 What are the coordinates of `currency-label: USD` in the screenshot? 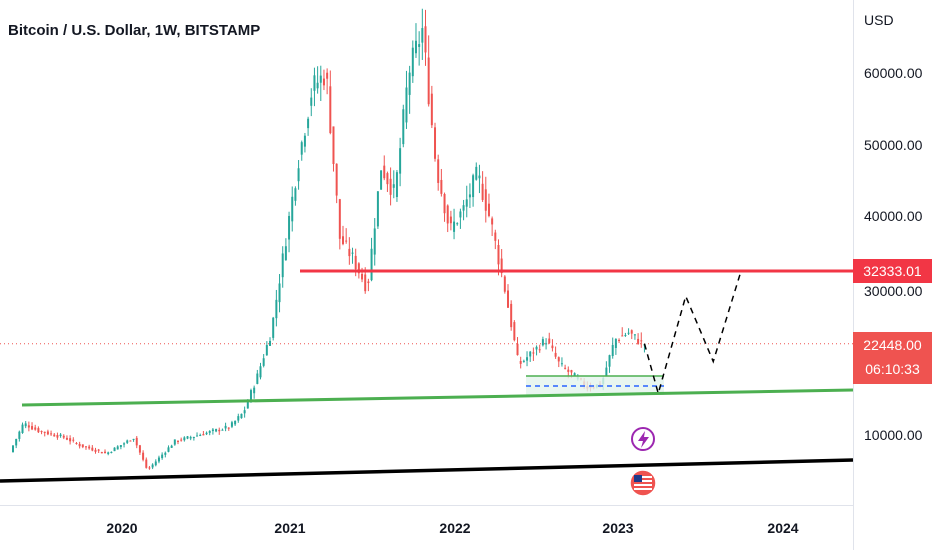 It's located at (879, 20).